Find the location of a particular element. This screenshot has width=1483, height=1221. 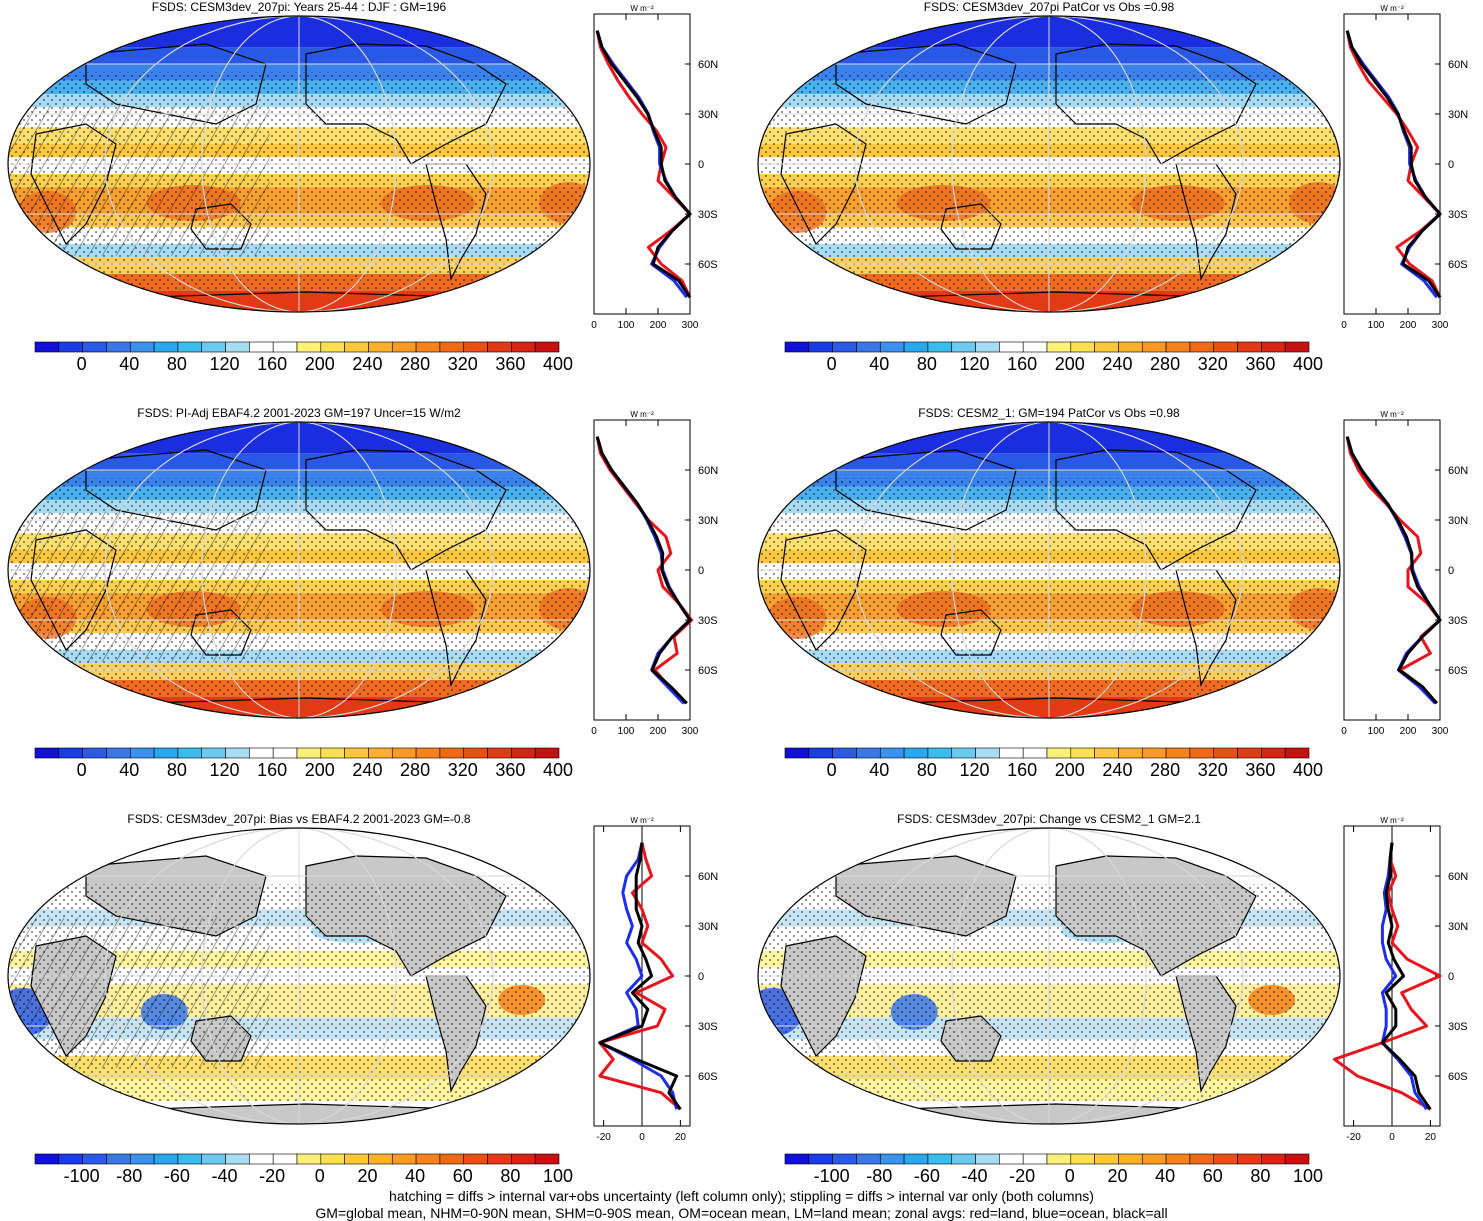

colorbar-label: 360 is located at coordinates (510, 364).